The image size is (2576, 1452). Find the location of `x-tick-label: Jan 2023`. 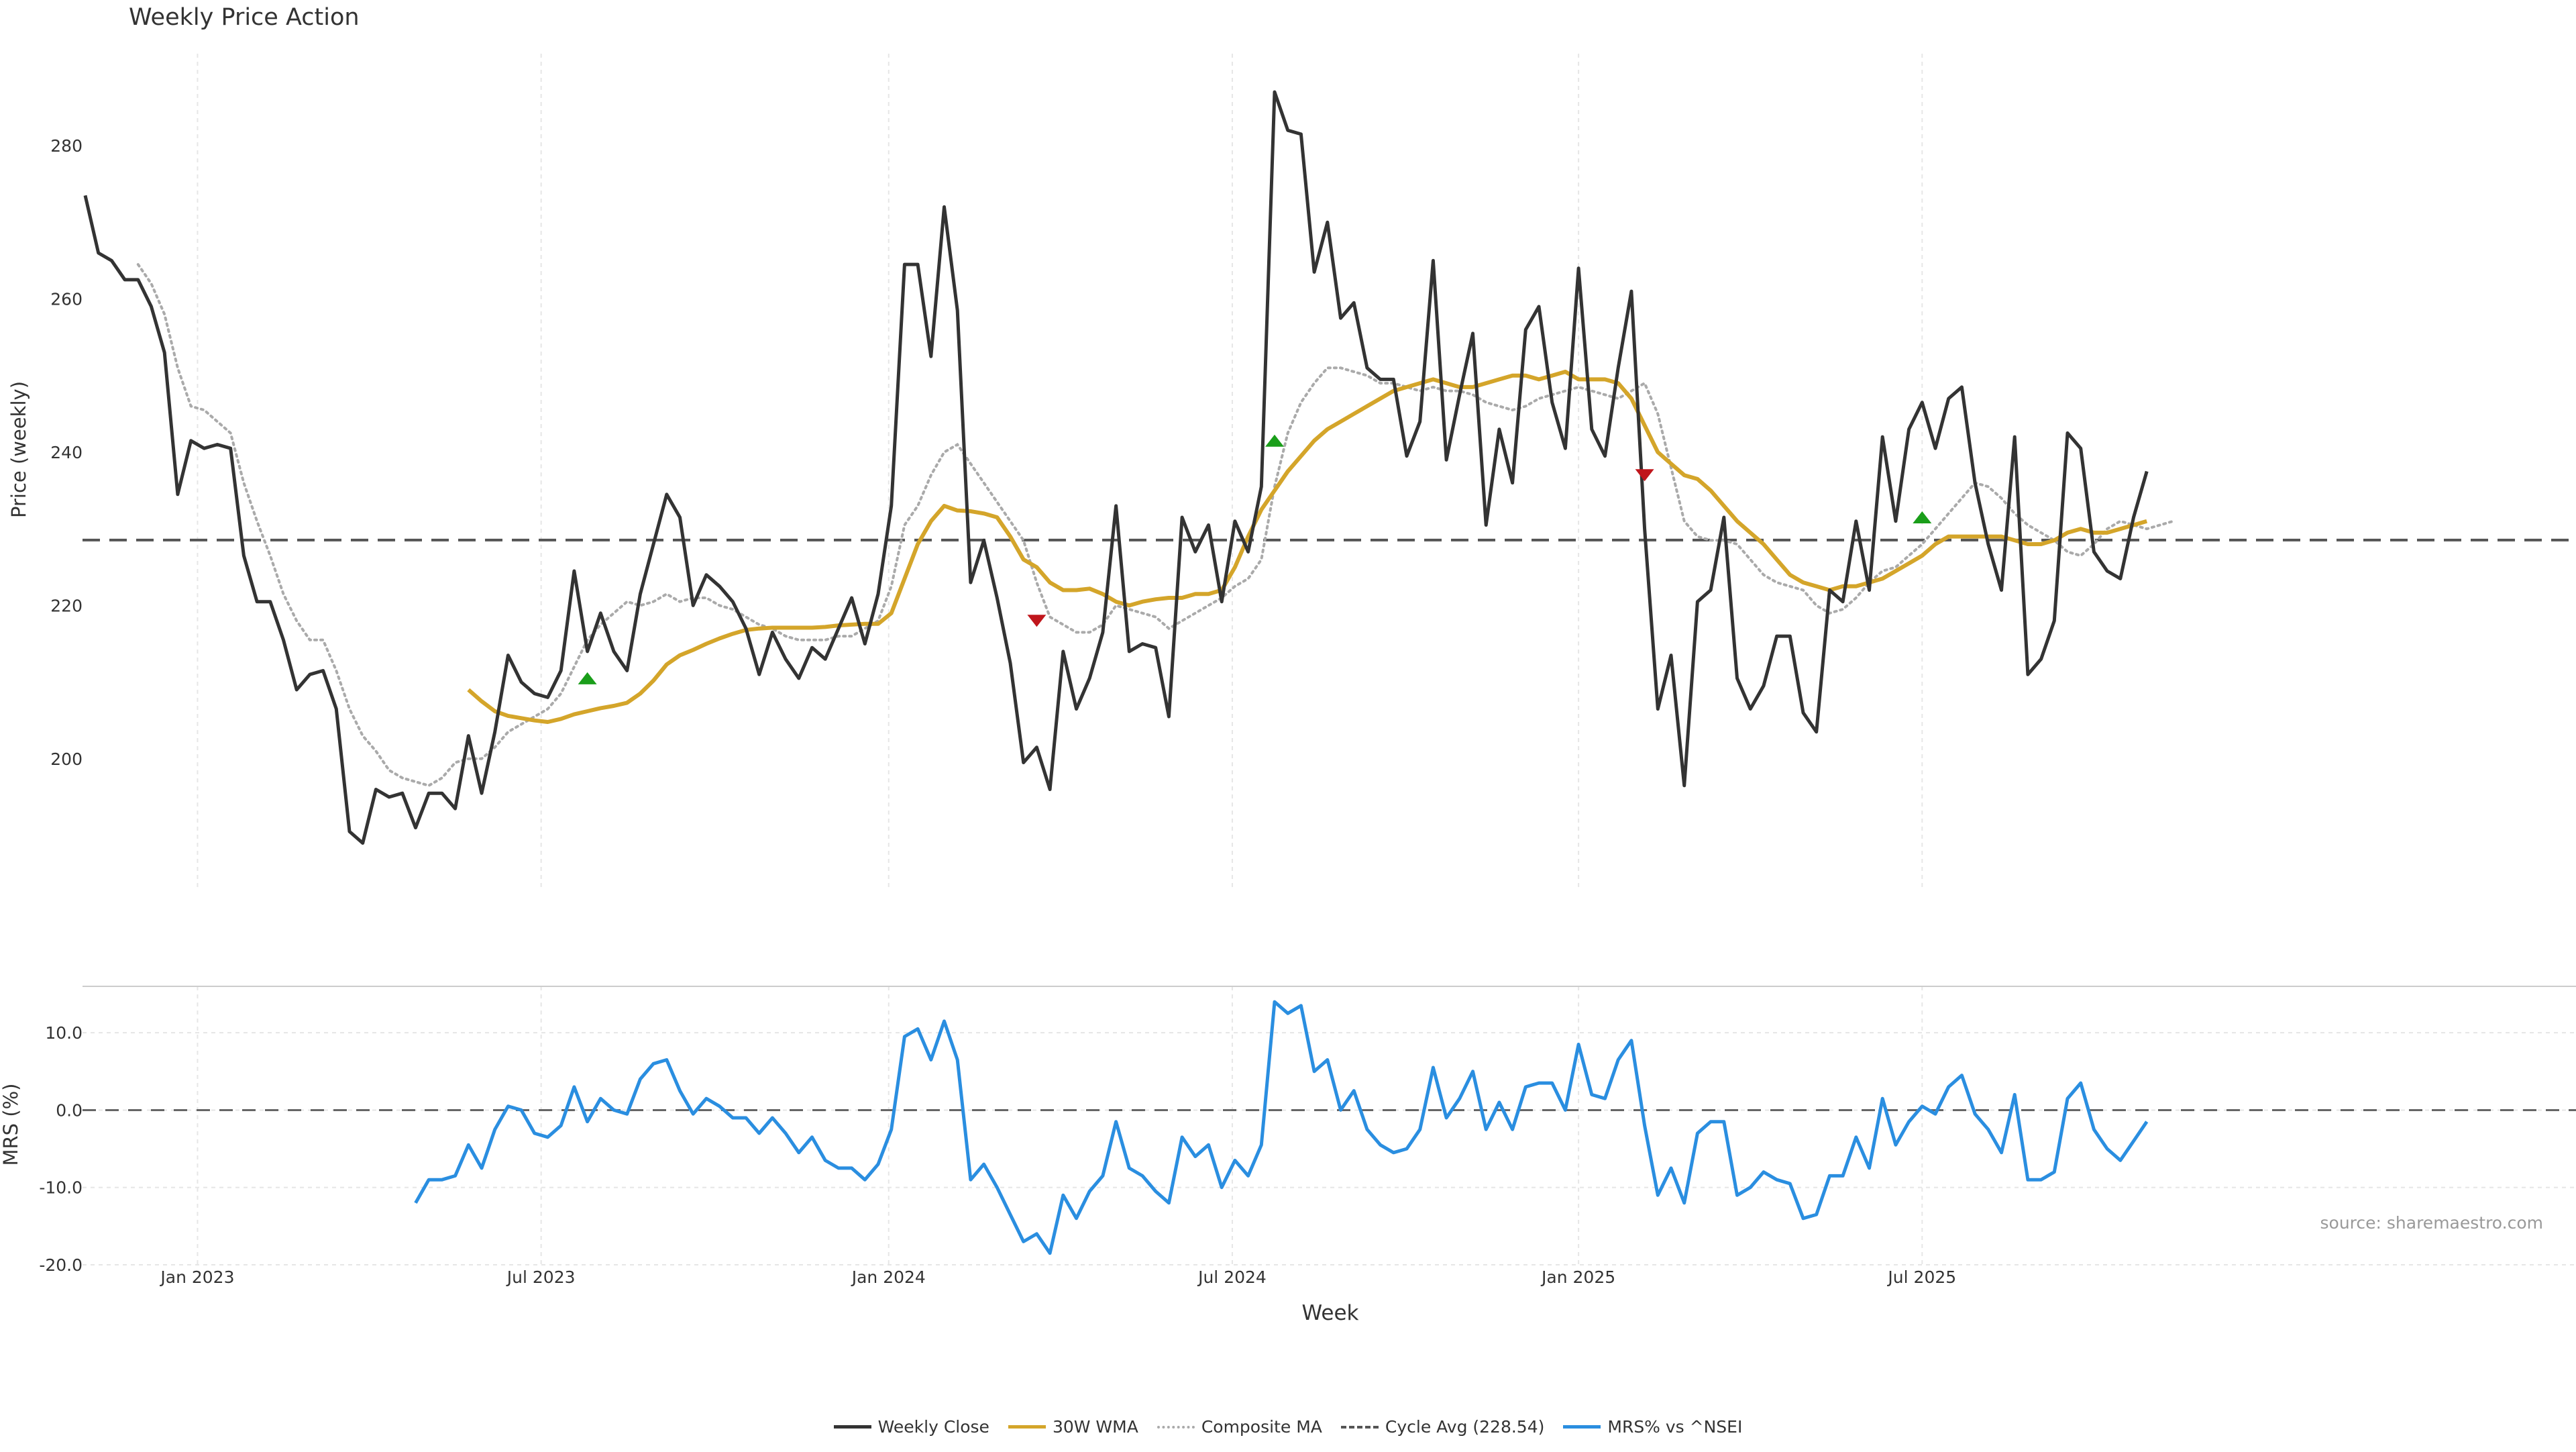

x-tick-label: Jan 2023 is located at coordinates (196, 1277).